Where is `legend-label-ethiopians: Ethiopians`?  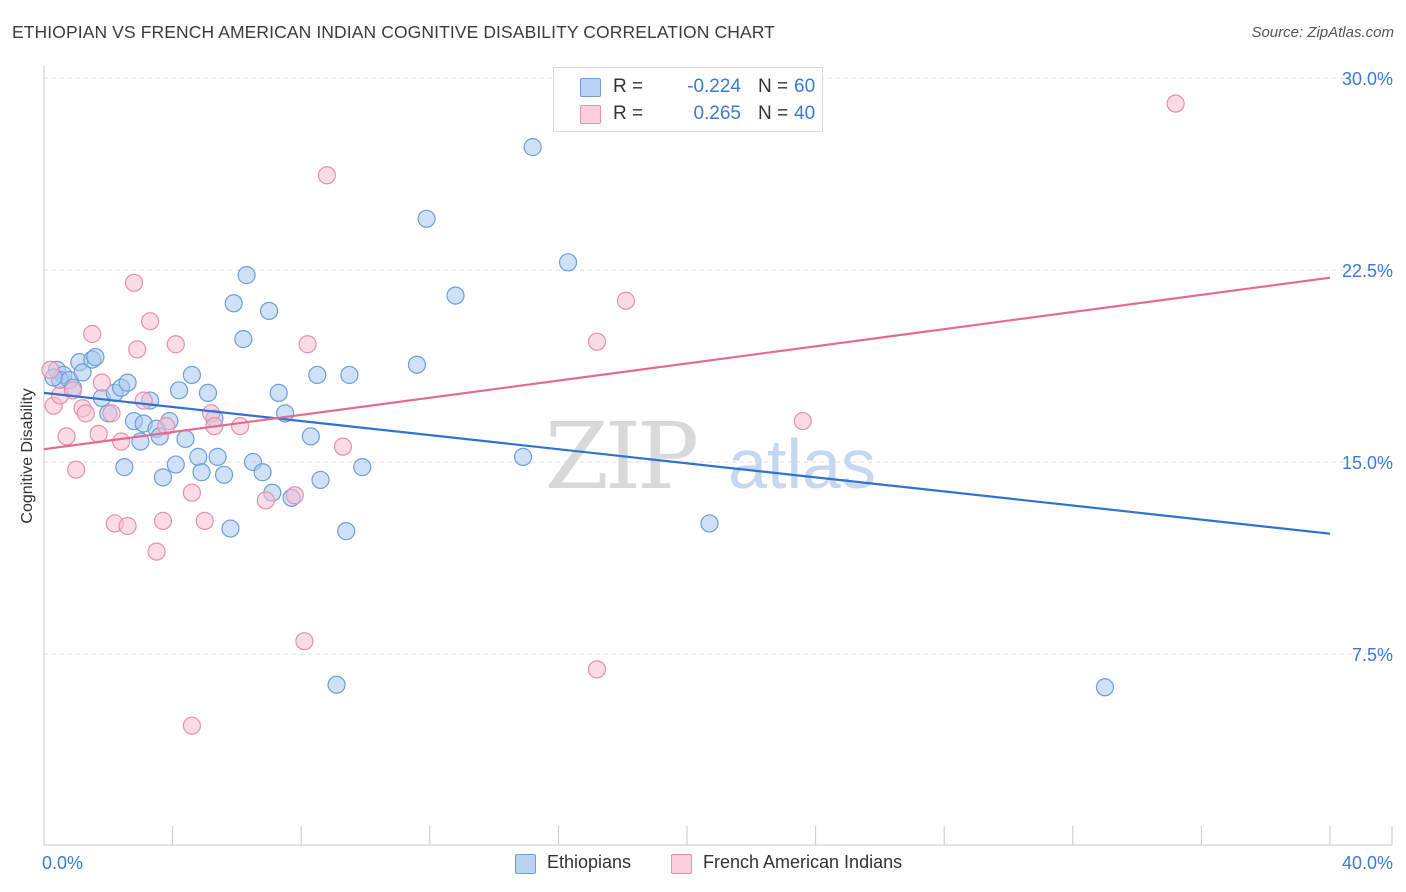 legend-label-ethiopians: Ethiopians is located at coordinates (589, 862).